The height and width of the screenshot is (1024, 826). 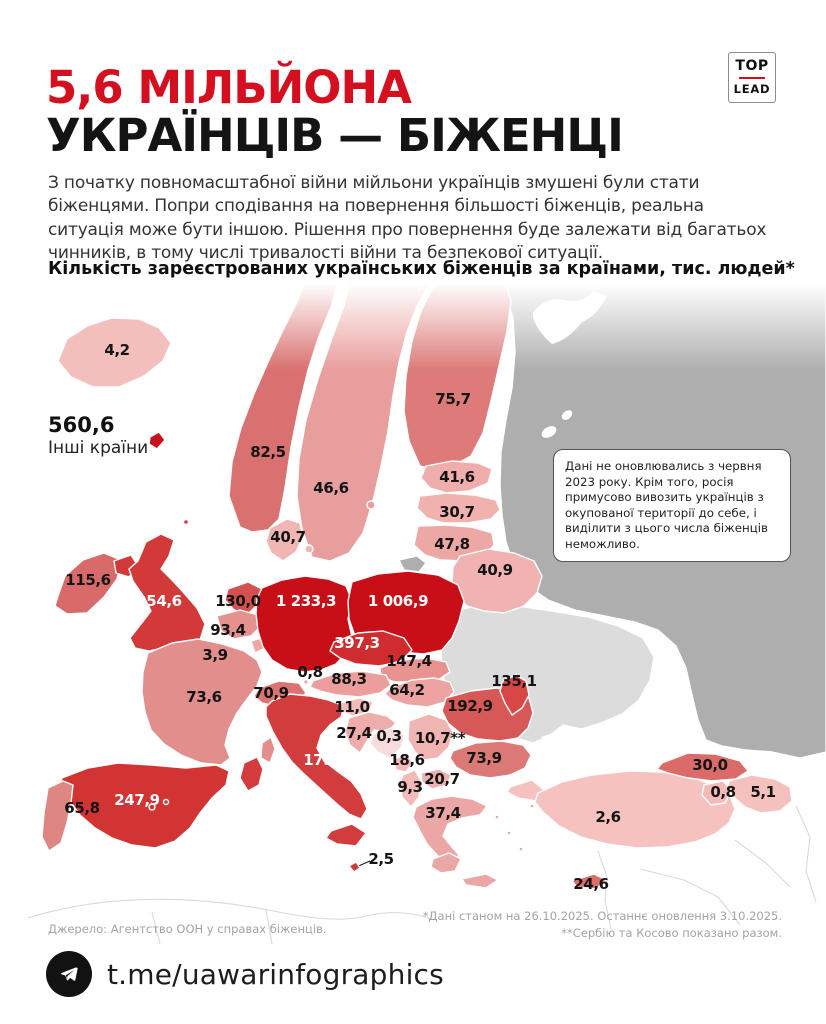 What do you see at coordinates (270, 693) in the screenshot?
I see `value-label-switzerland: 70,9` at bounding box center [270, 693].